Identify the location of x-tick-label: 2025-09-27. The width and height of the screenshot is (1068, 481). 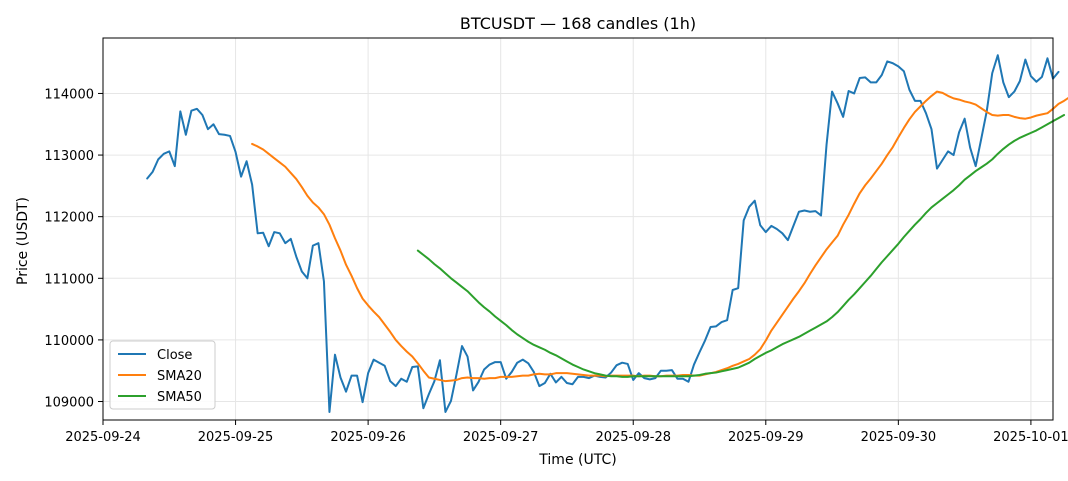
(501, 437).